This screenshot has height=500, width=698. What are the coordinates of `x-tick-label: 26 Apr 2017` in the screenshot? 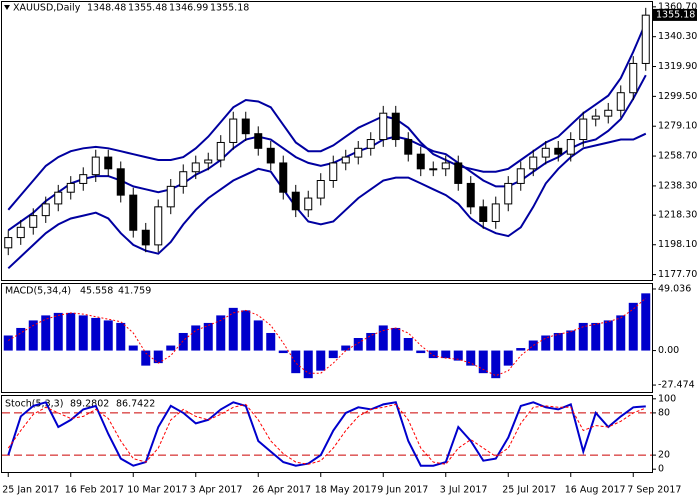 It's located at (281, 490).